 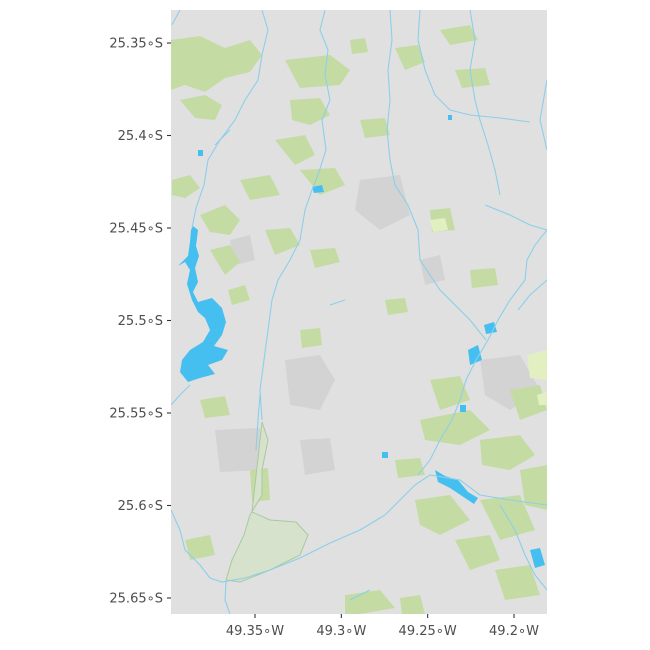 What do you see at coordinates (267, 502) in the screenshot?
I see `protected-area` at bounding box center [267, 502].